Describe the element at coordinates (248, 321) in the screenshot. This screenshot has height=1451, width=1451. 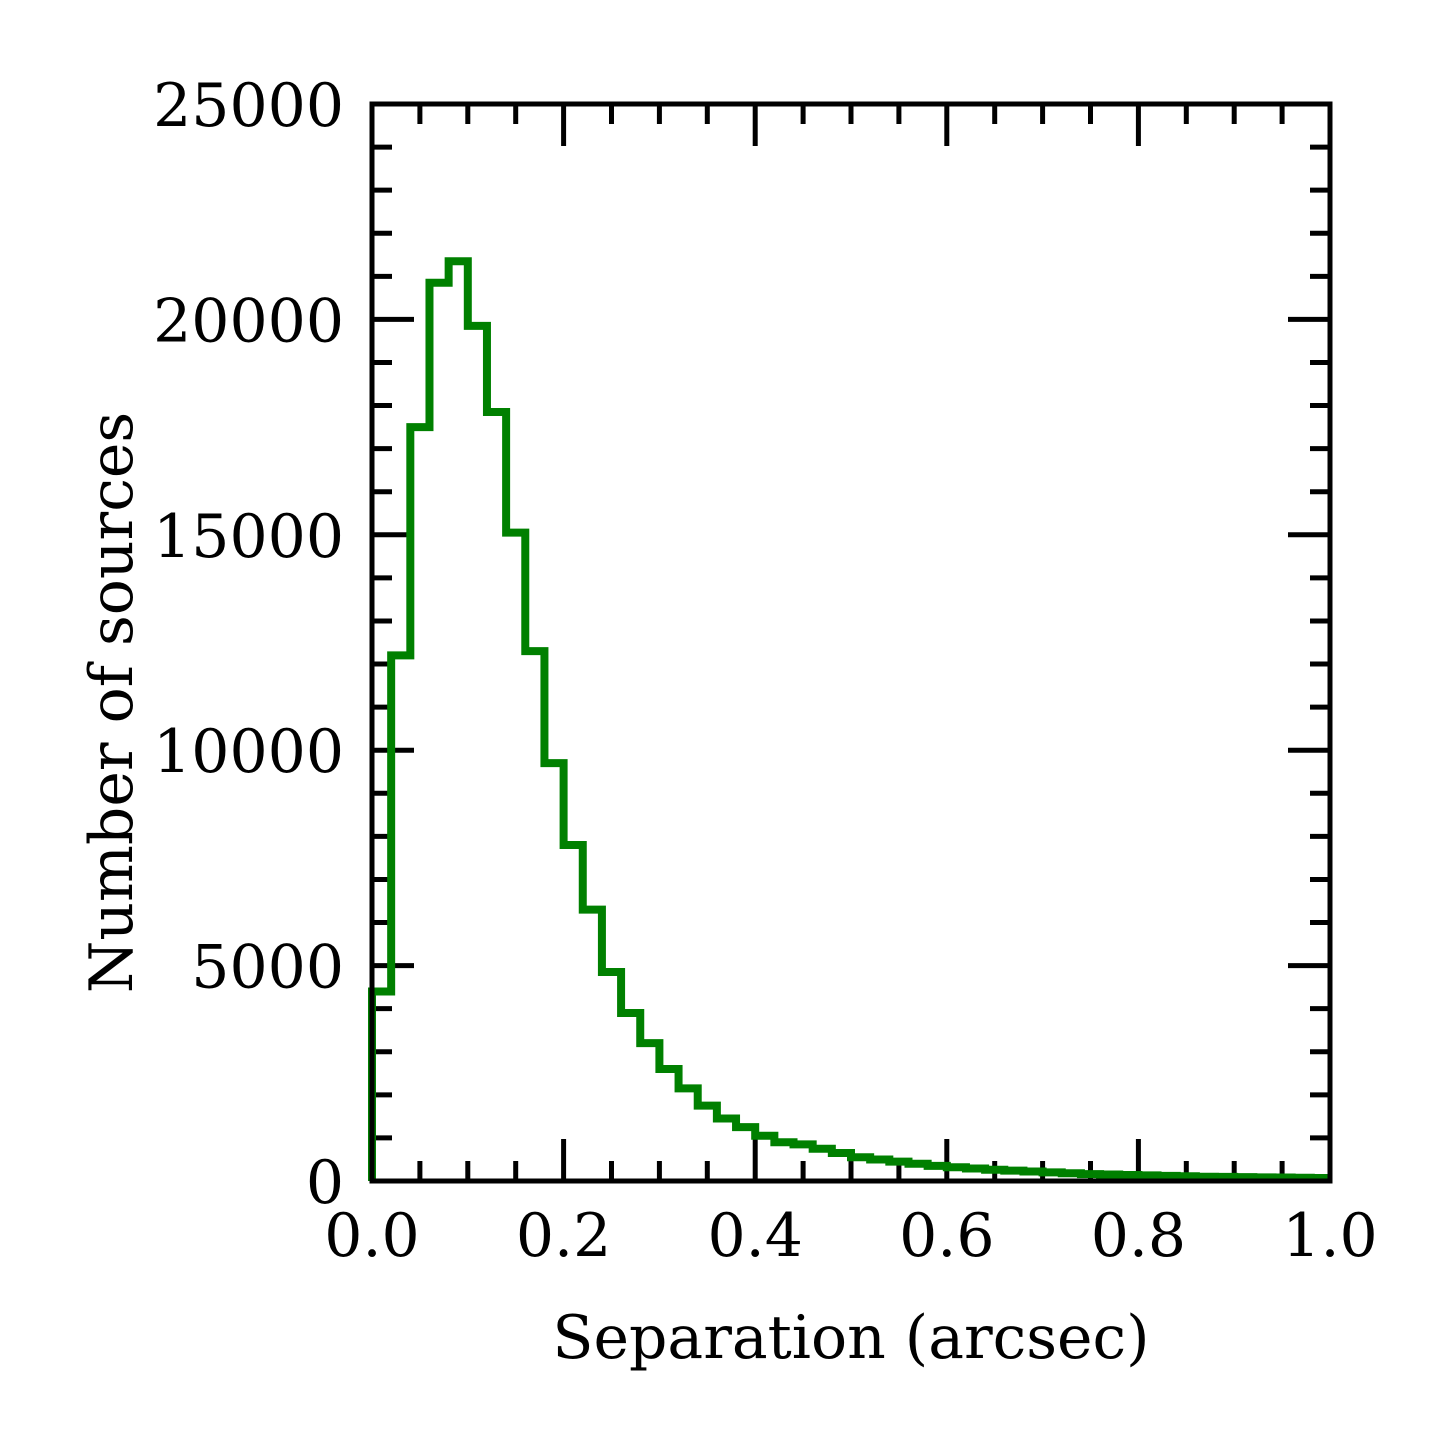
I see `y-tick-label: 20000` at that location.